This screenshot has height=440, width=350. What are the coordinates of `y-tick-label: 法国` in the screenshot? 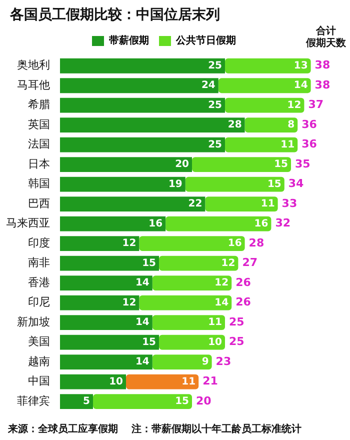 It's located at (39, 144).